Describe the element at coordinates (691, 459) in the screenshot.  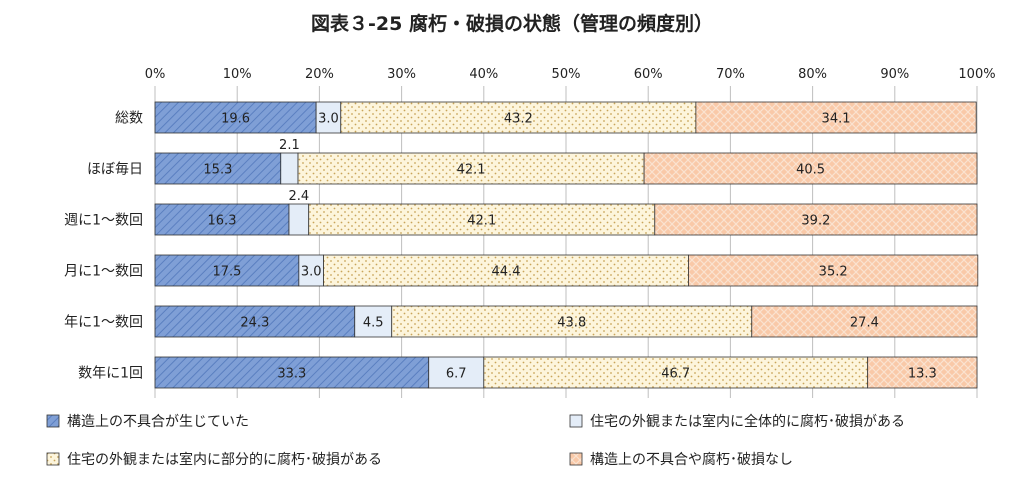
I see `legend-label: 構造上の不具合や腐朽･破損なし` at that location.